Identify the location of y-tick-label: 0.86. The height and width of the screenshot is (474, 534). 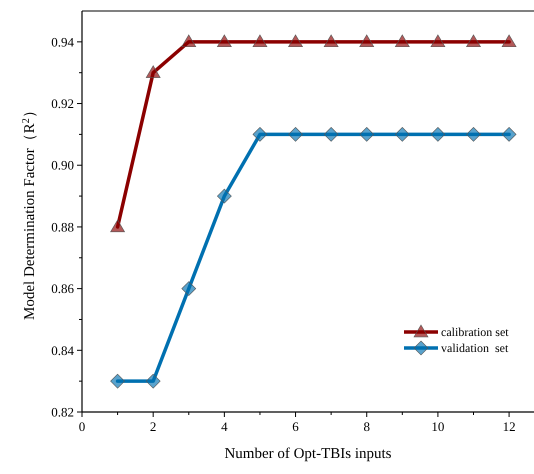
(62, 288).